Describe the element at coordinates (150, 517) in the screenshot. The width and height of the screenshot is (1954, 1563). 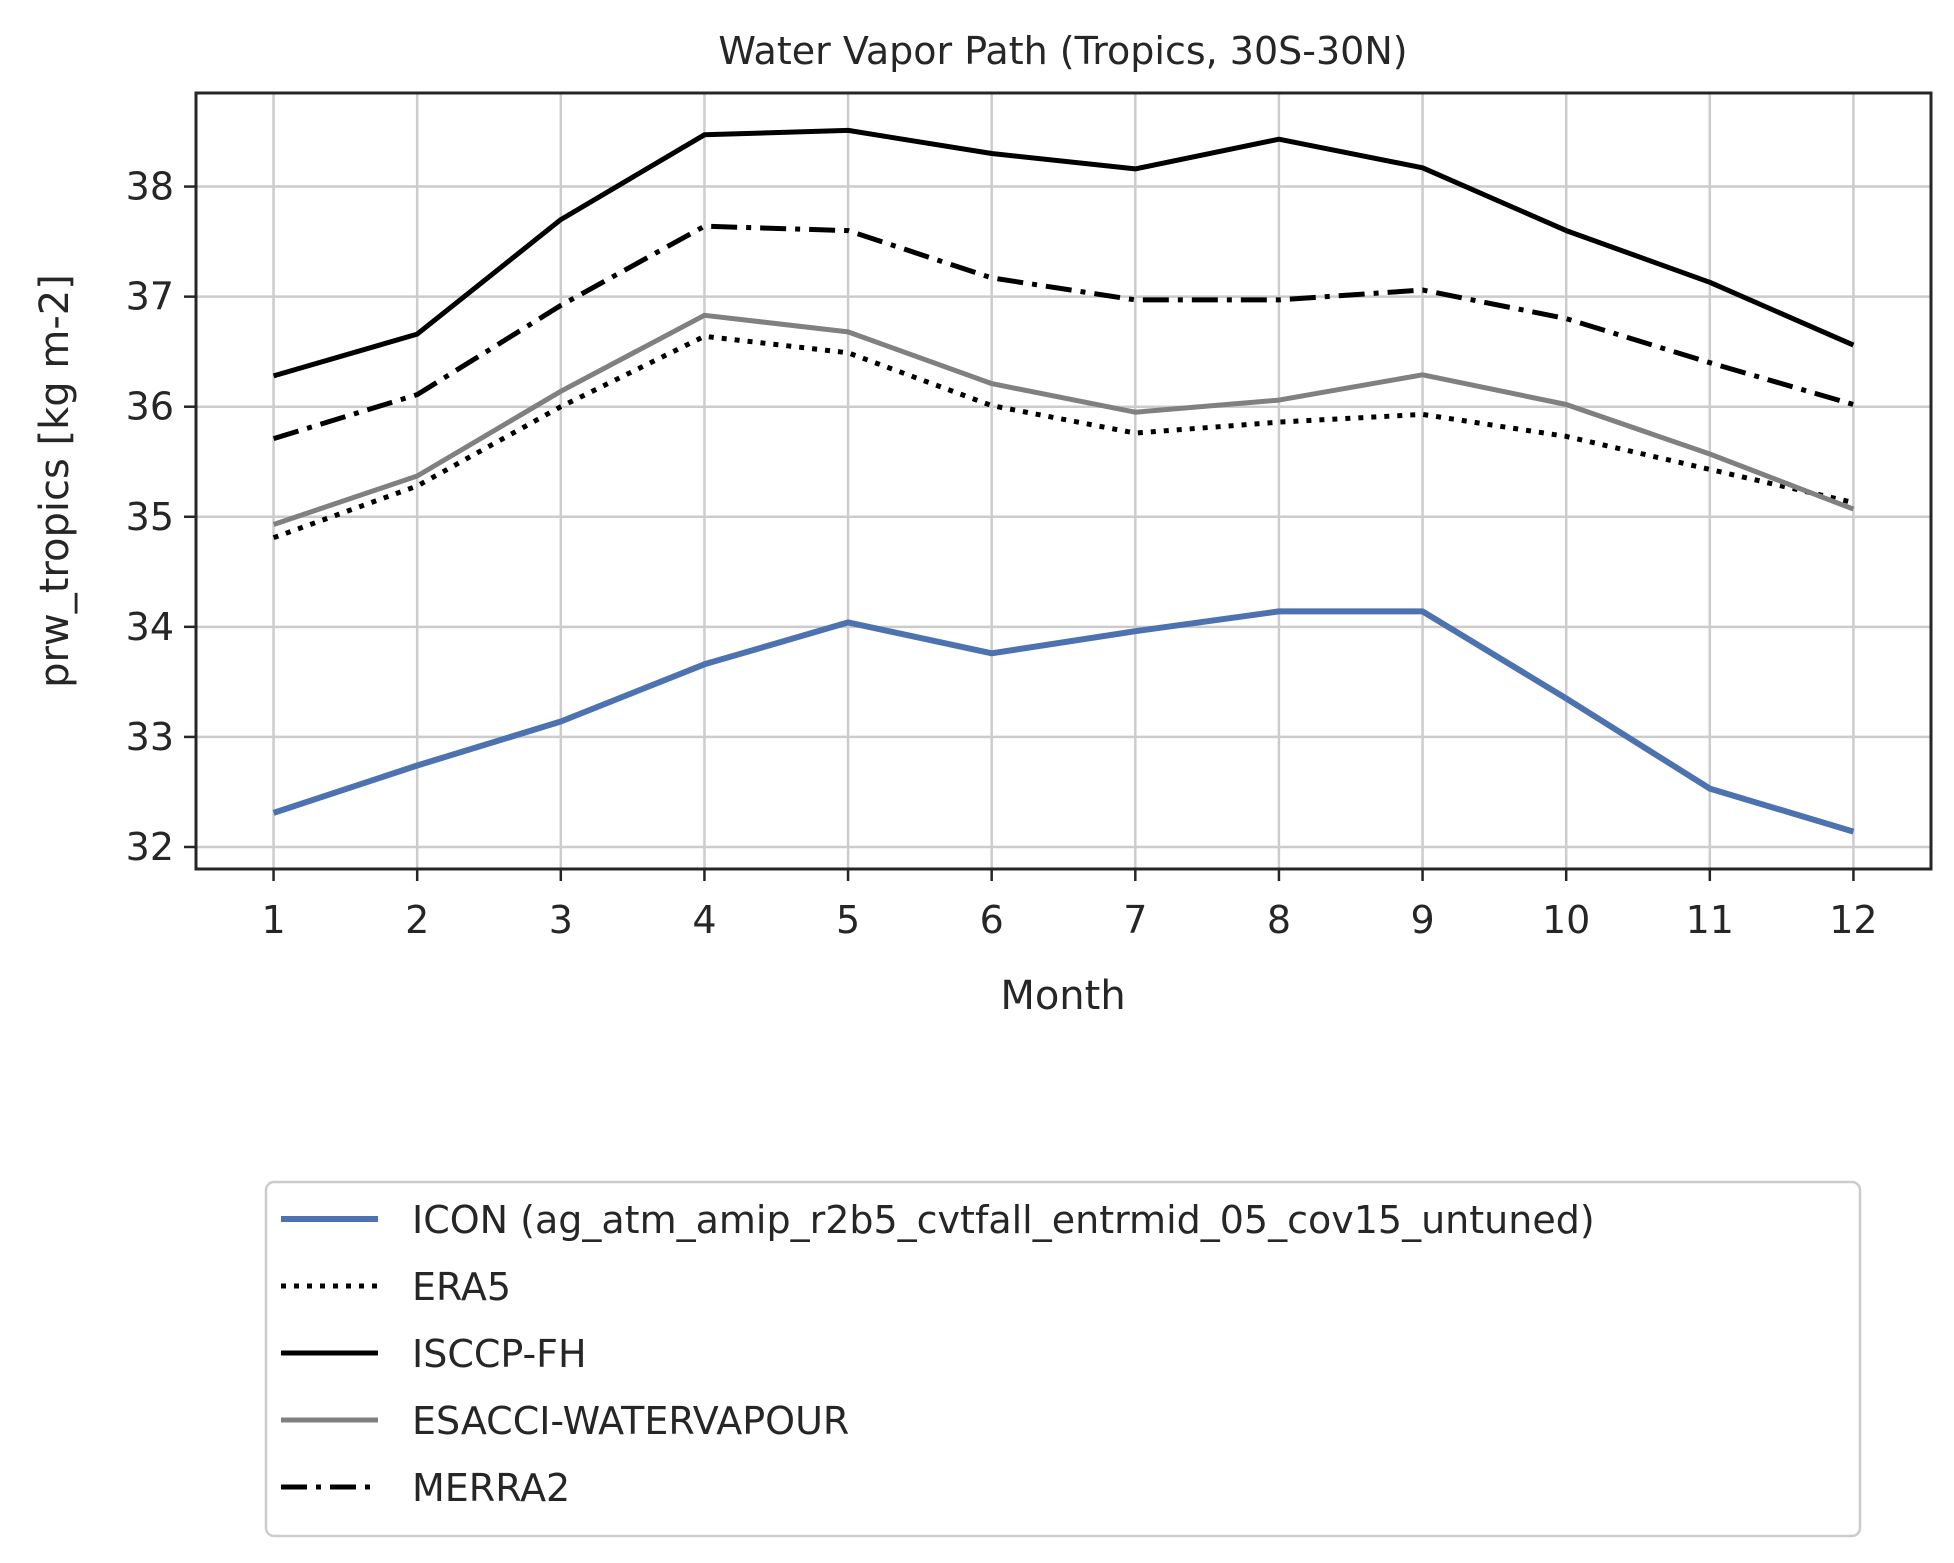
I see `y-tick-label: 35` at that location.